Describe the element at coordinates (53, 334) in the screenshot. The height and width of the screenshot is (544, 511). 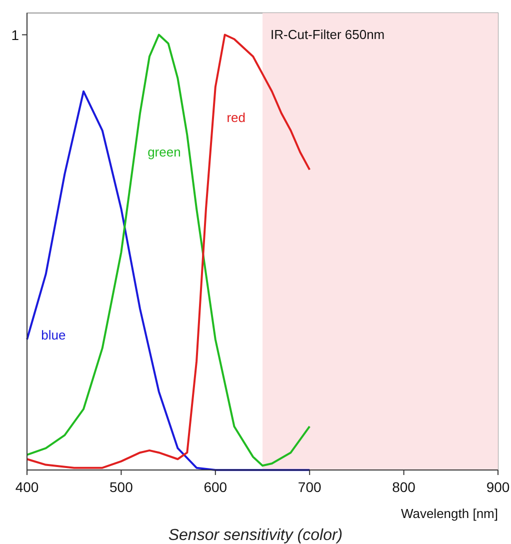
I see `series-label: blue` at that location.